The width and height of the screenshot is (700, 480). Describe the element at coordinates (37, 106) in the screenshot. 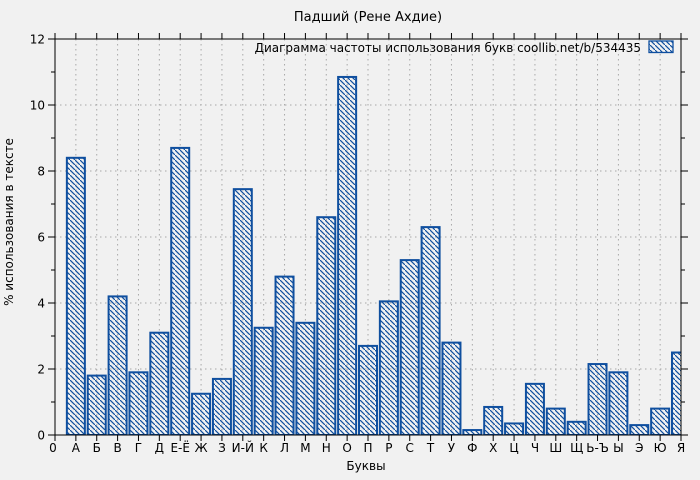

I see `y-tick-label: 10` at that location.